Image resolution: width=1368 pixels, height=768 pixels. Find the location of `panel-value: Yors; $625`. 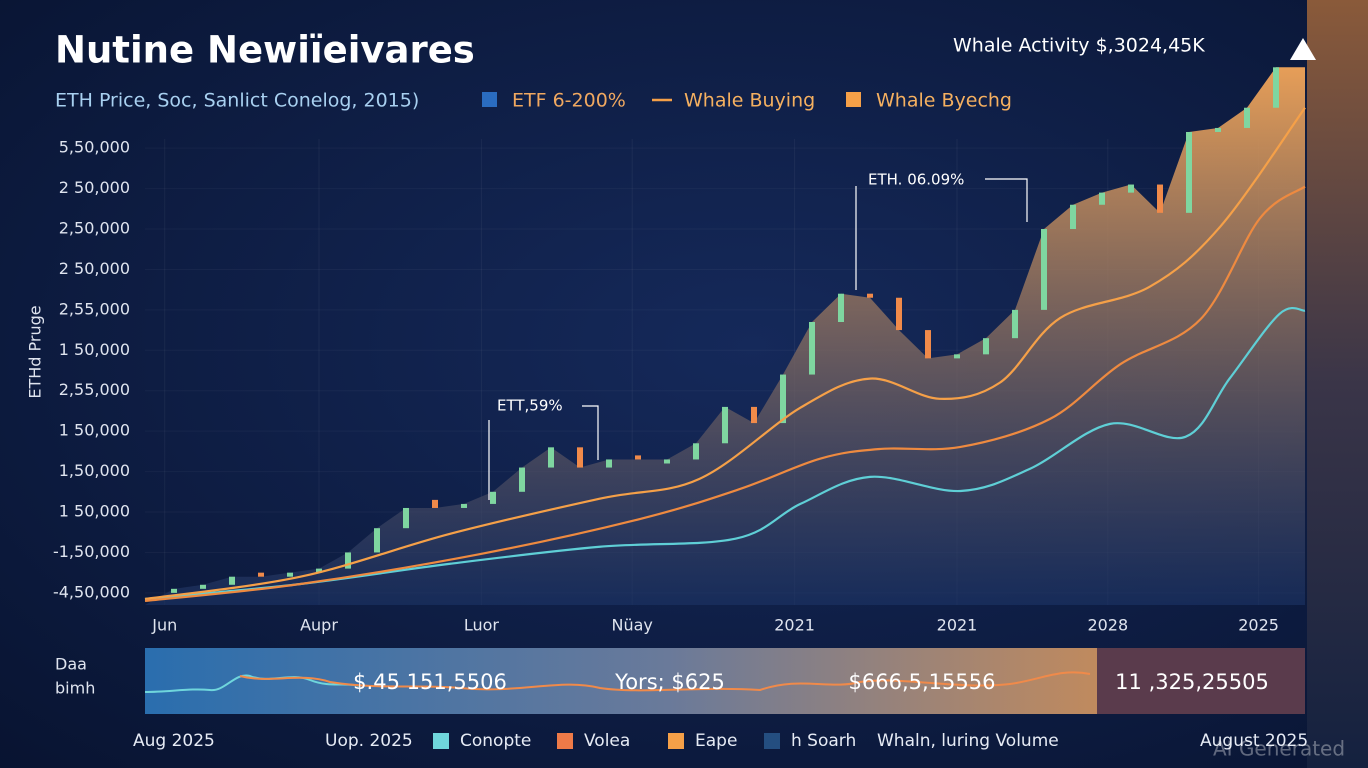

panel-value: Yors; $625 is located at coordinates (669, 682).